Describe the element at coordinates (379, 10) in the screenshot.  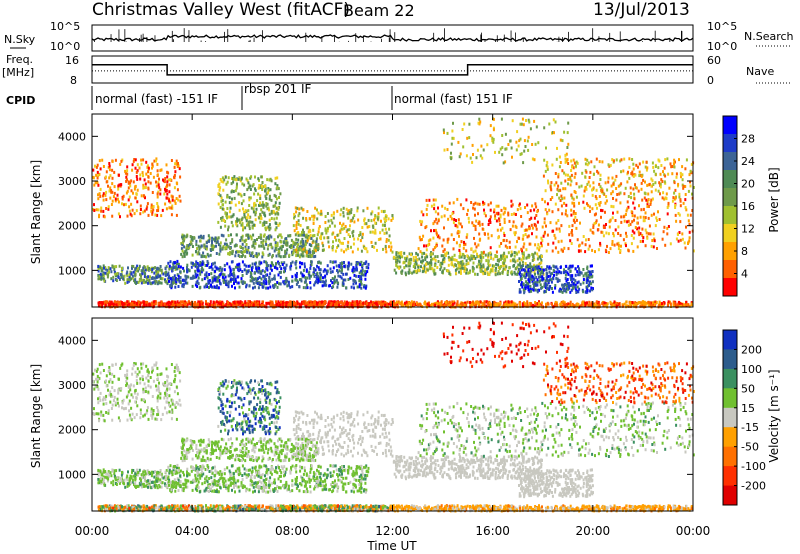
I see `beam-label: Beam 22` at that location.